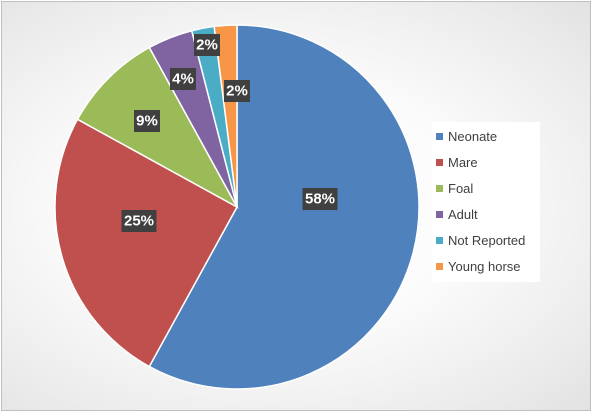 Image resolution: width=594 pixels, height=414 pixels. I want to click on data-label-mare: 25%, so click(139, 221).